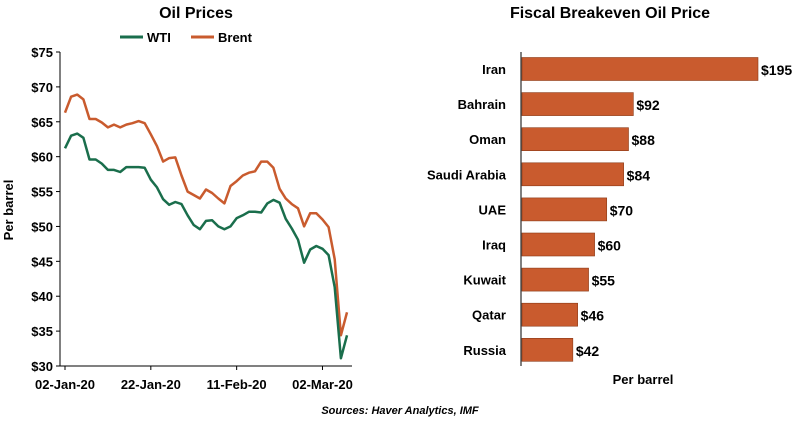 Image resolution: width=800 pixels, height=423 pixels. What do you see at coordinates (8, 210) in the screenshot?
I see `y-axis-label: Per barrel` at bounding box center [8, 210].